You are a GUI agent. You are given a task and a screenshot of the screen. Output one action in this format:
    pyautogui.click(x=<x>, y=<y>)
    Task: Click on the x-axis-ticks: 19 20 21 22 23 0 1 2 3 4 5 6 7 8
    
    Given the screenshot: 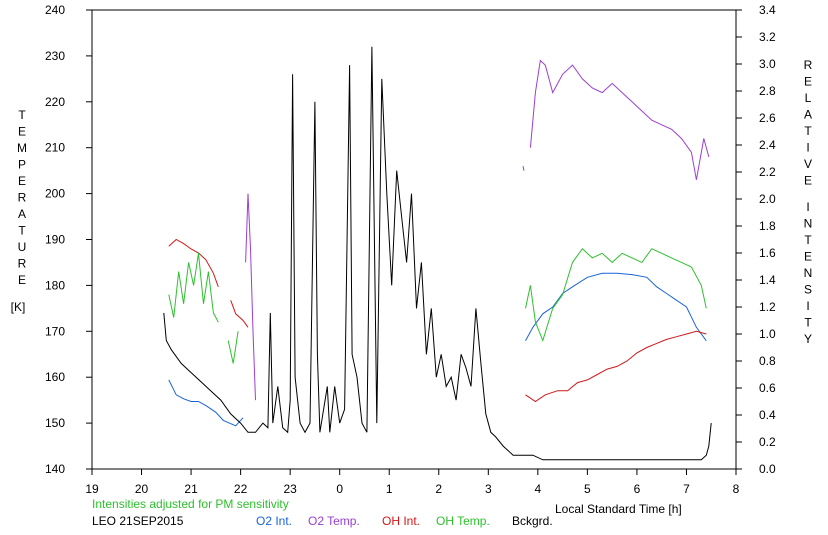 What is the action you would take?
    pyautogui.click(x=412, y=482)
    